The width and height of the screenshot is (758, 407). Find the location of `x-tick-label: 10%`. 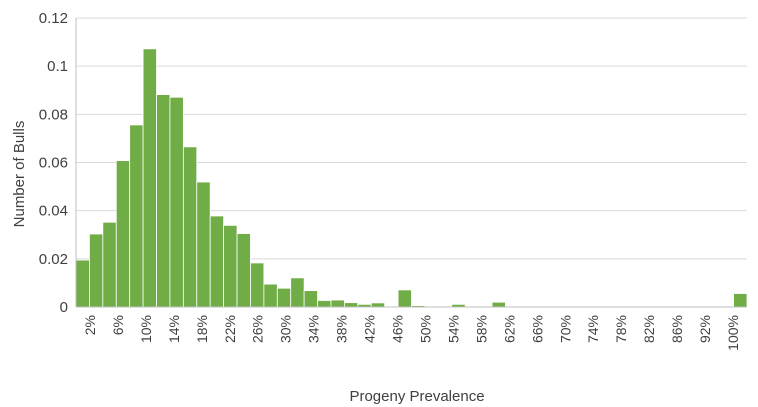

x-tick-label: 10% is located at coordinates (146, 329).